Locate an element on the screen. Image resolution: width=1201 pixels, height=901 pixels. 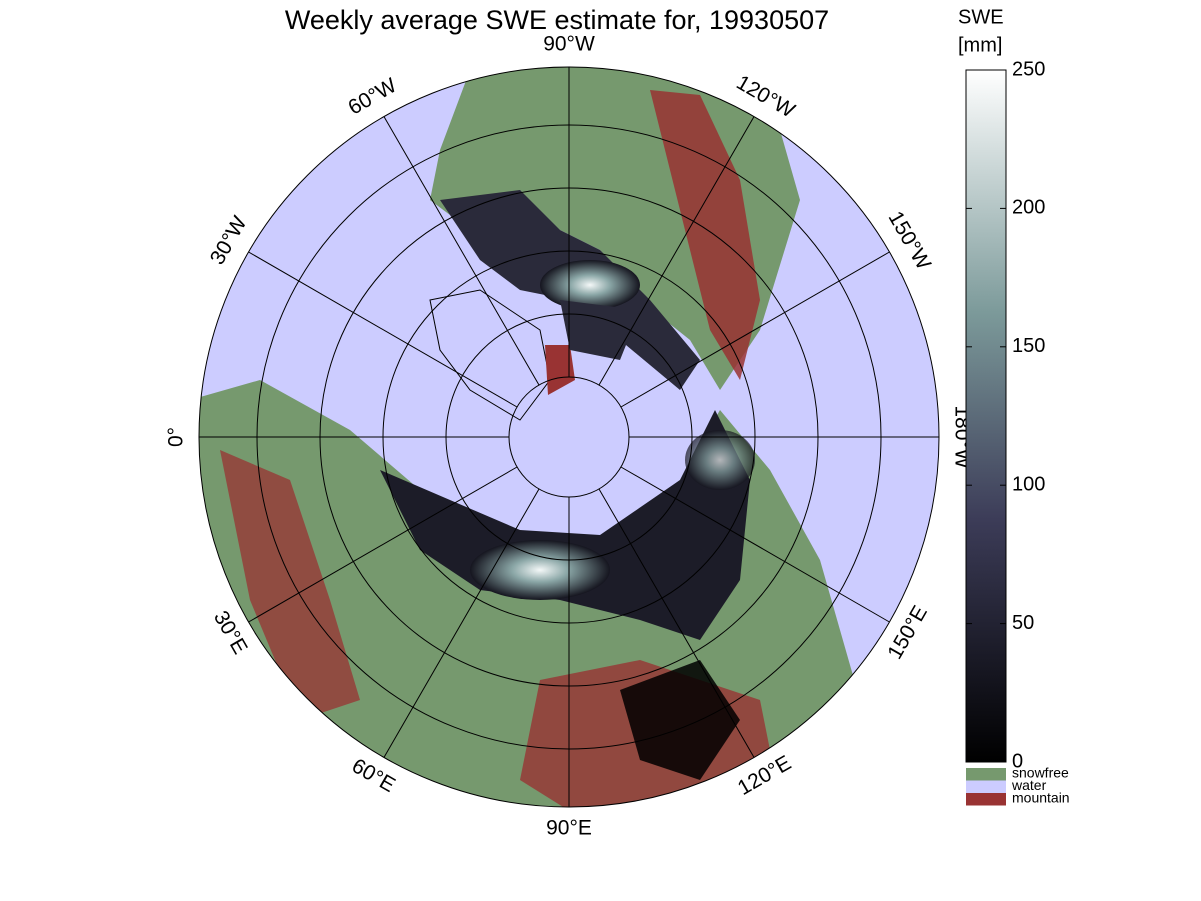
colorbar is located at coordinates (986, 416).